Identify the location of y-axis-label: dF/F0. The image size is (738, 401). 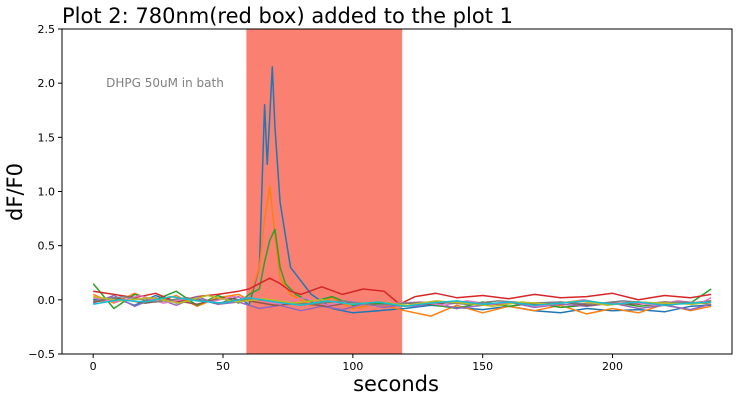
(15, 192).